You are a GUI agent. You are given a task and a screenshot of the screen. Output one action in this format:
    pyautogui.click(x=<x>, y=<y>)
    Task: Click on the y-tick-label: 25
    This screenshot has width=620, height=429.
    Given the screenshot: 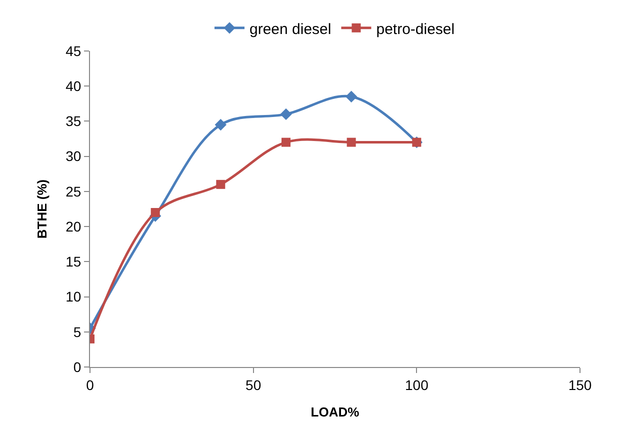 What is the action you would take?
    pyautogui.click(x=74, y=191)
    